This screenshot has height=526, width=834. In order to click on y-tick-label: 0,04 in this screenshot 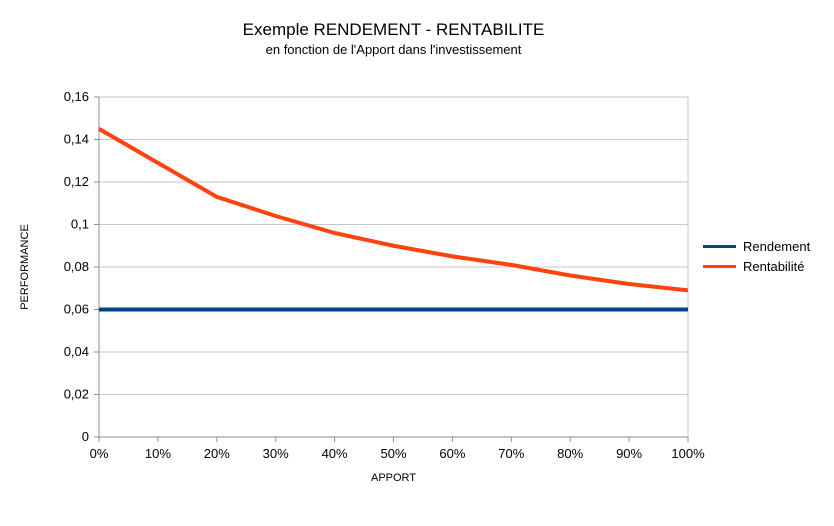, I will do `click(76, 351)`.